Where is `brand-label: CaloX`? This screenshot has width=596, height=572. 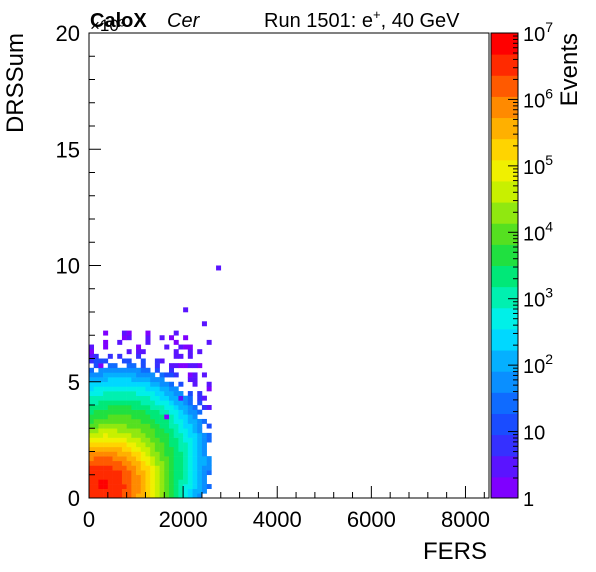
brand-label: CaloX is located at coordinates (118, 21).